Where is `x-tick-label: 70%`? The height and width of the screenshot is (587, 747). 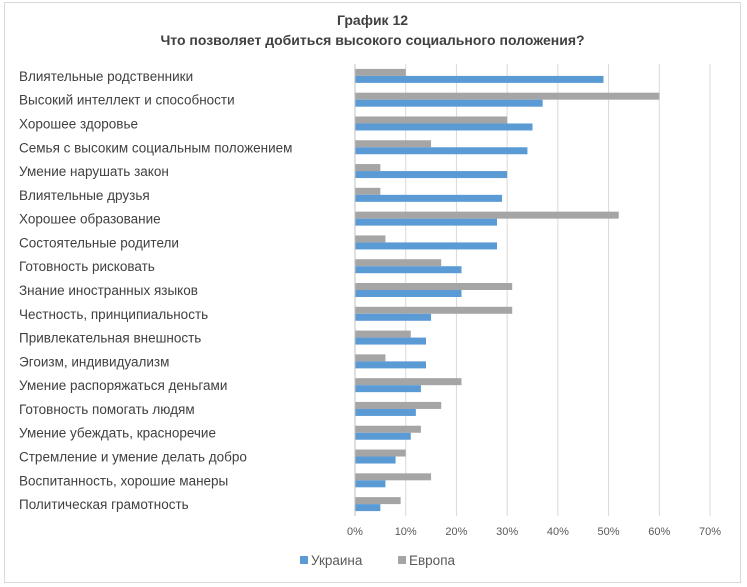
x-tick-label: 70% is located at coordinates (710, 532).